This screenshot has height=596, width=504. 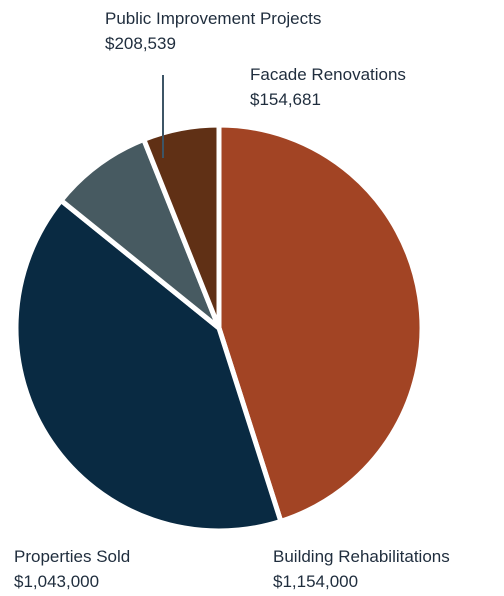 What do you see at coordinates (328, 74) in the screenshot?
I see `label-facade-renovations-name: Facade Renovations` at bounding box center [328, 74].